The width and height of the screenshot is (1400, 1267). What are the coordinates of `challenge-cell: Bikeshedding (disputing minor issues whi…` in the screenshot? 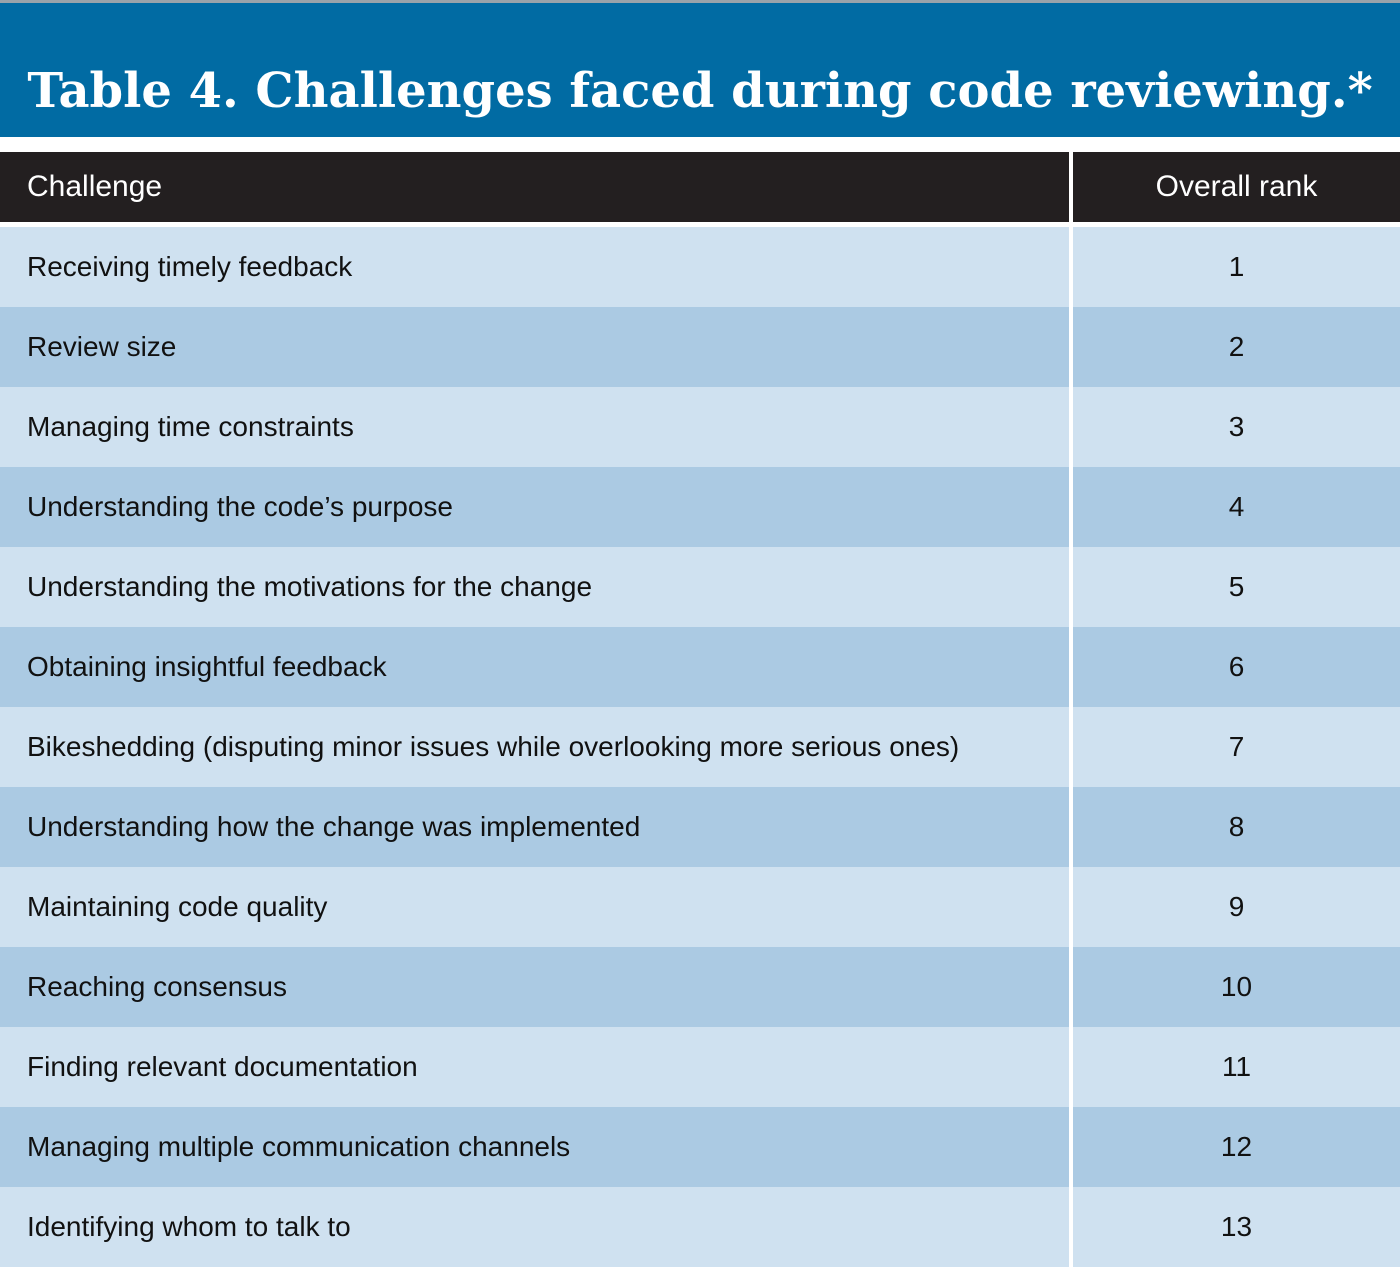 It's located at (493, 746).